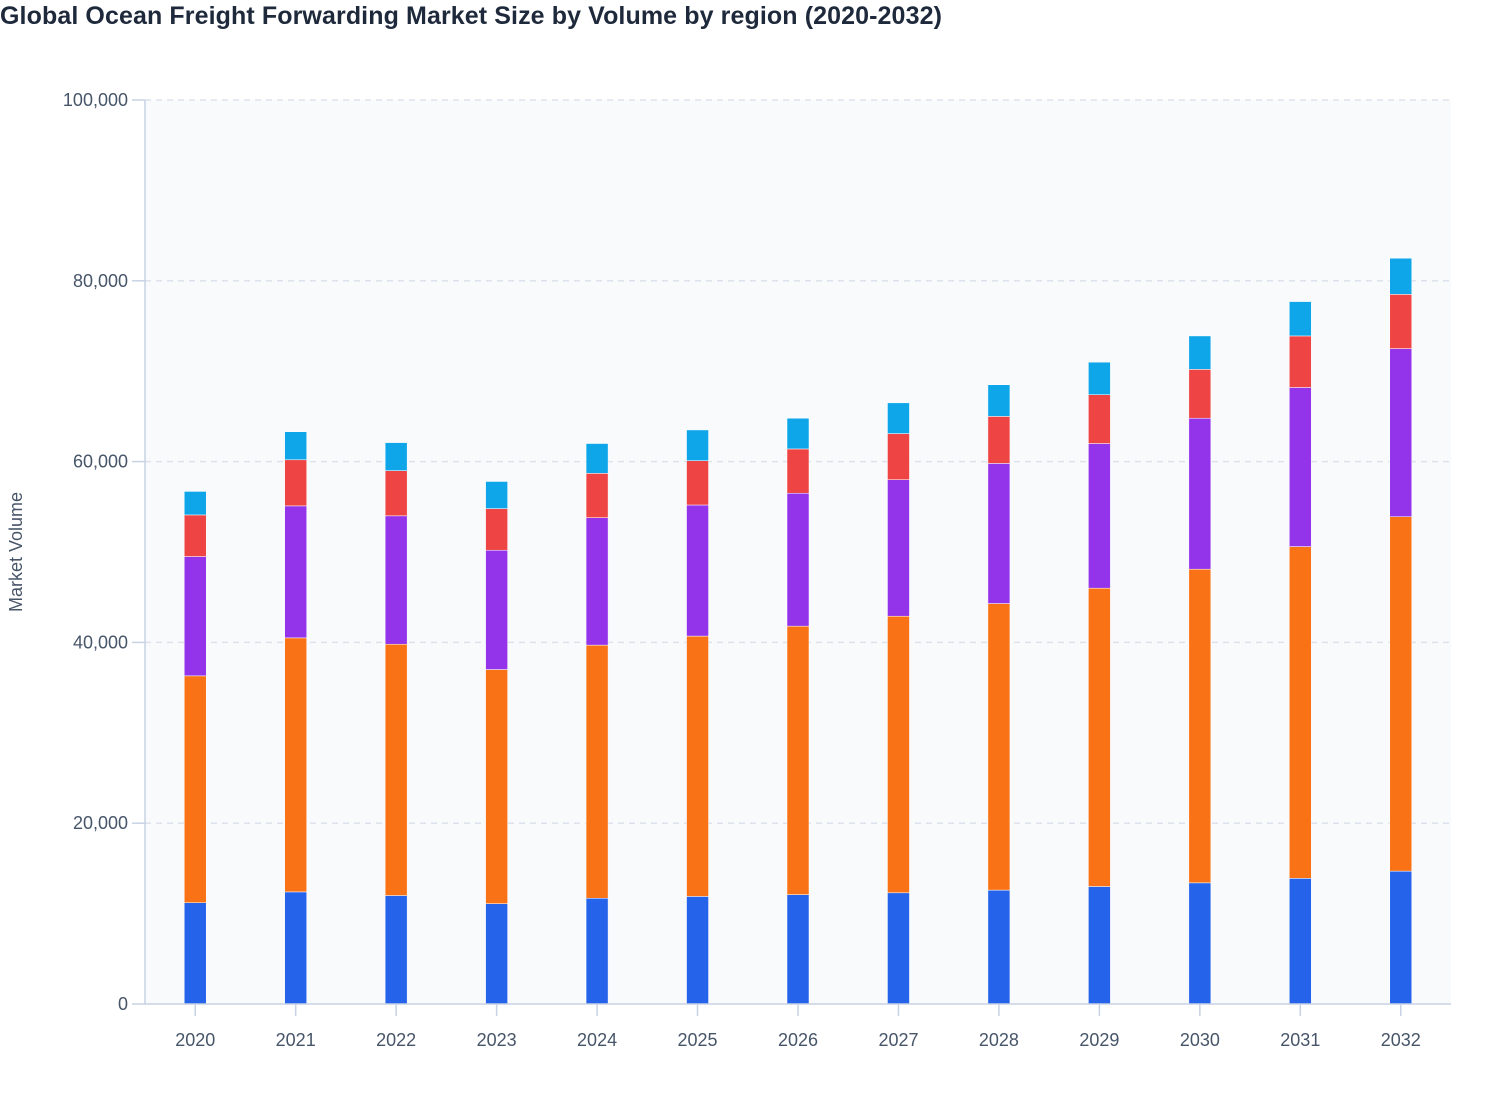 This screenshot has height=1120, width=1508. What do you see at coordinates (16, 552) in the screenshot?
I see `y-axis-label: Market Volume` at bounding box center [16, 552].